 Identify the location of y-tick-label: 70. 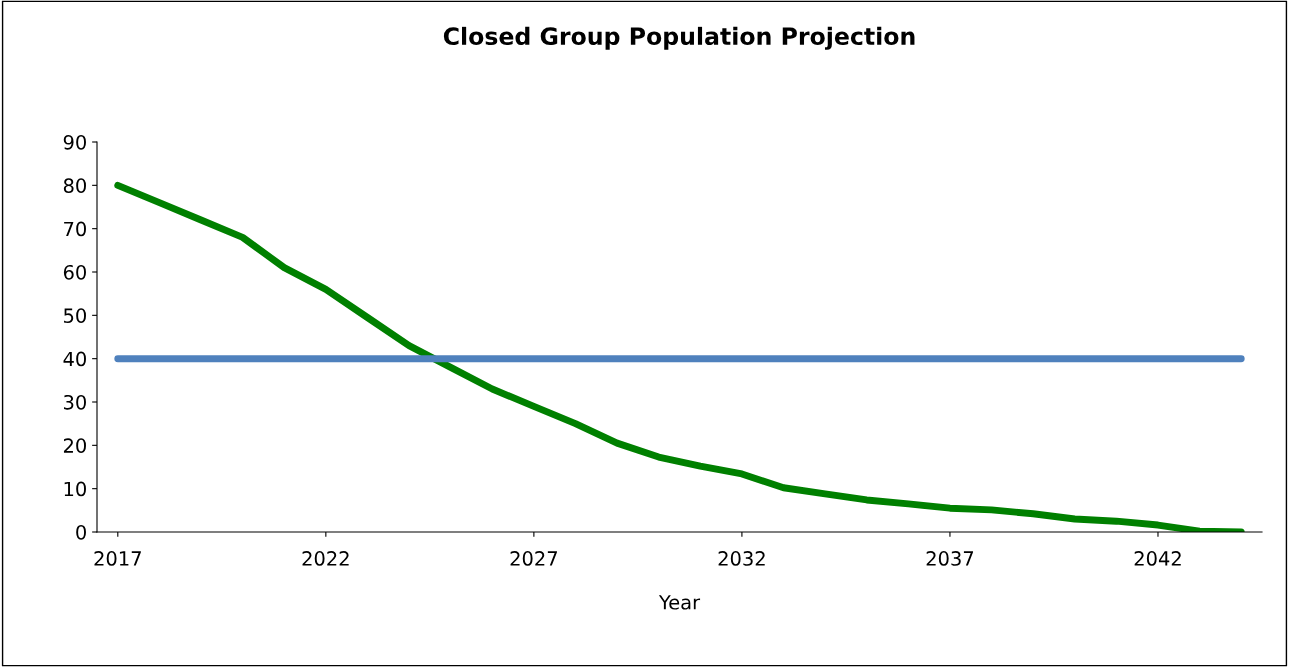
(75, 229).